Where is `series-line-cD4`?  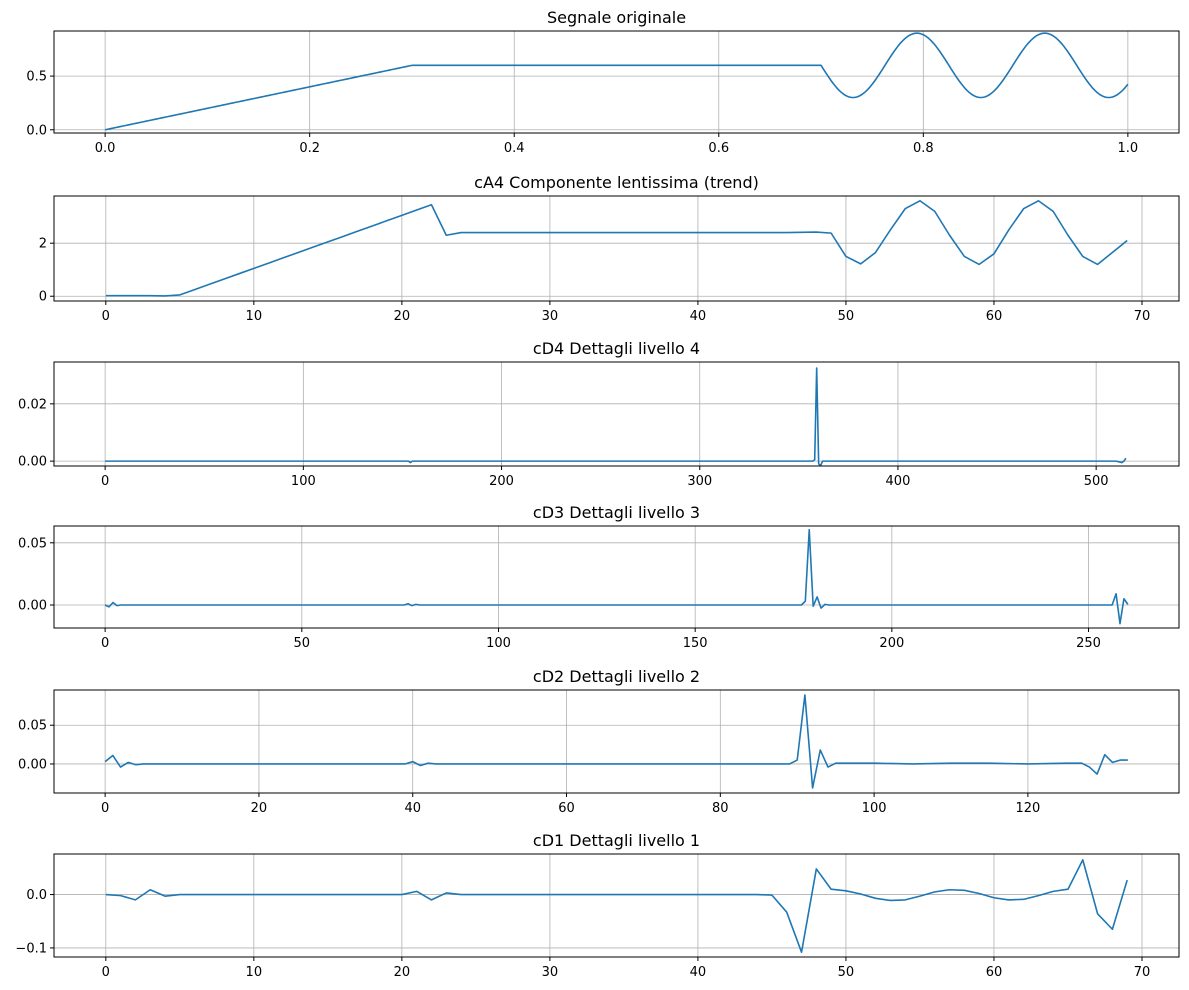 series-line-cD4 is located at coordinates (616, 417).